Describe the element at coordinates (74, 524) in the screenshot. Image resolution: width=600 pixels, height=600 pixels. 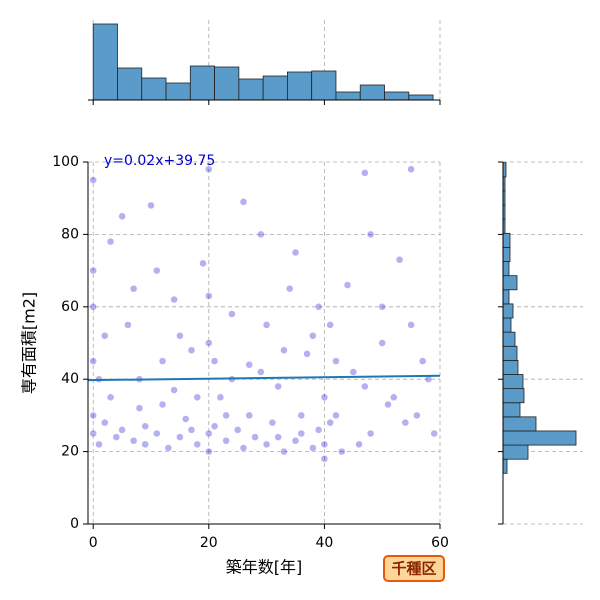
I see `y-tick-label: 0` at that location.